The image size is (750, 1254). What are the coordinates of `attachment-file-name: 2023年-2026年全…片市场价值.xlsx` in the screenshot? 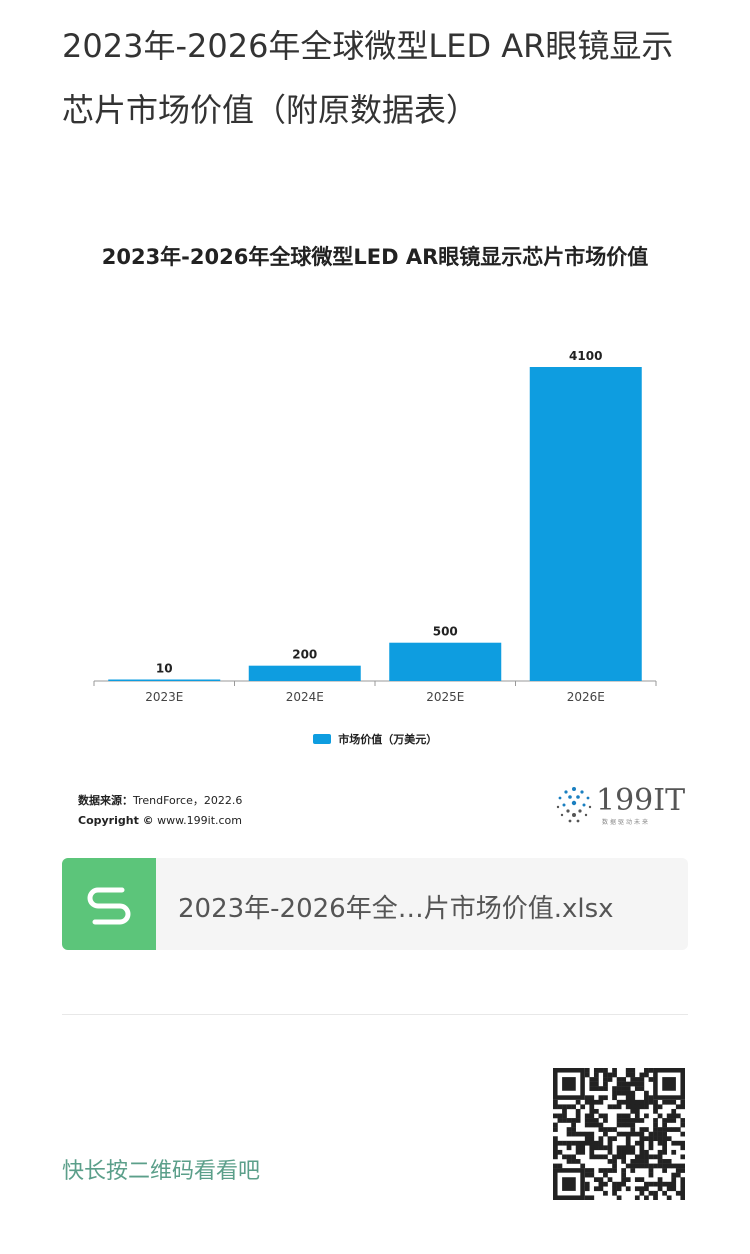 It's located at (396, 909).